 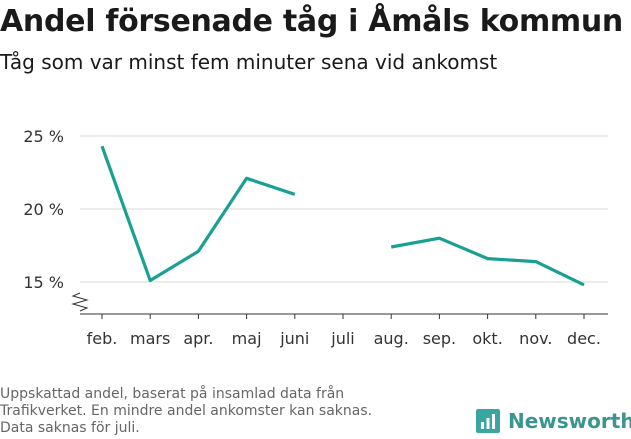 I want to click on x-tick-label: maj, so click(x=247, y=338).